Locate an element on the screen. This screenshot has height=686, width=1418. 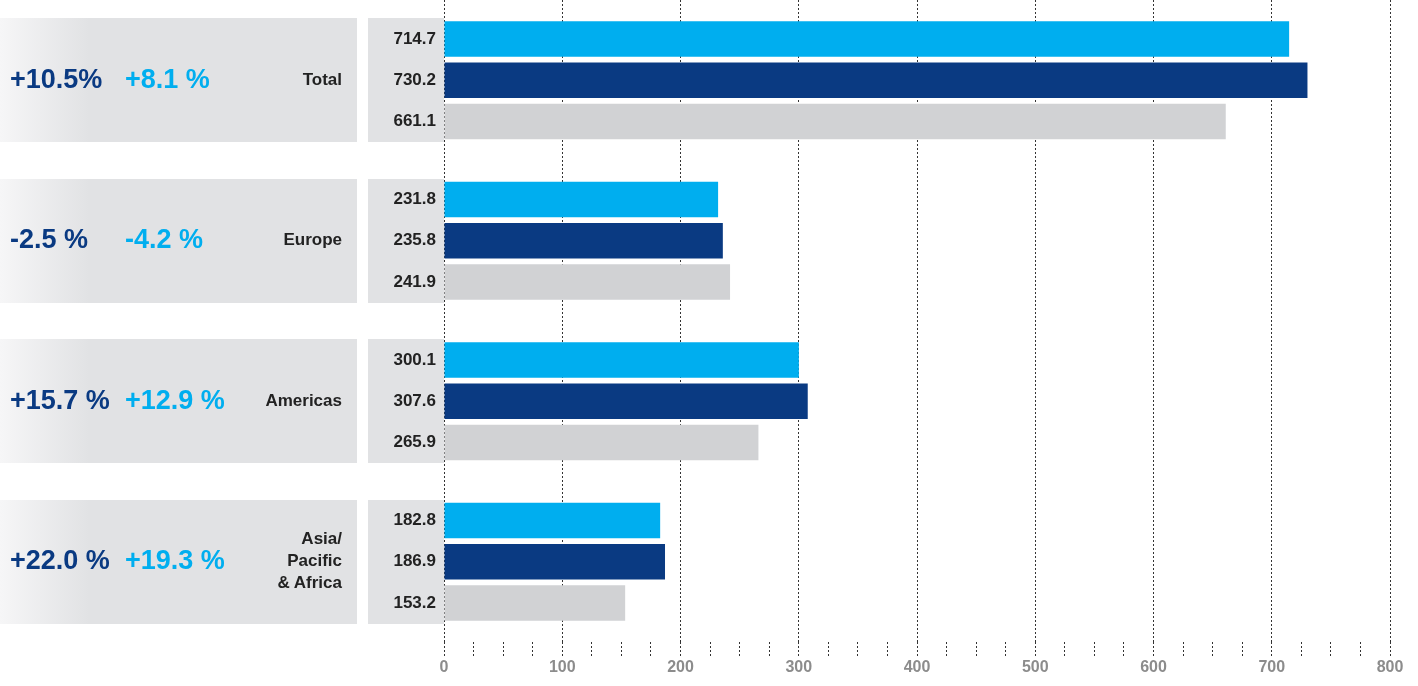
data-label: 661.1 is located at coordinates (414, 121).